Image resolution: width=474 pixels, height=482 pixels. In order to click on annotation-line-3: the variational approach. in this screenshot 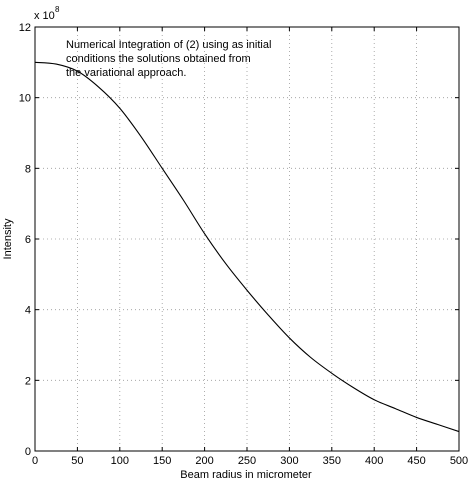, I will do `click(126, 73)`.